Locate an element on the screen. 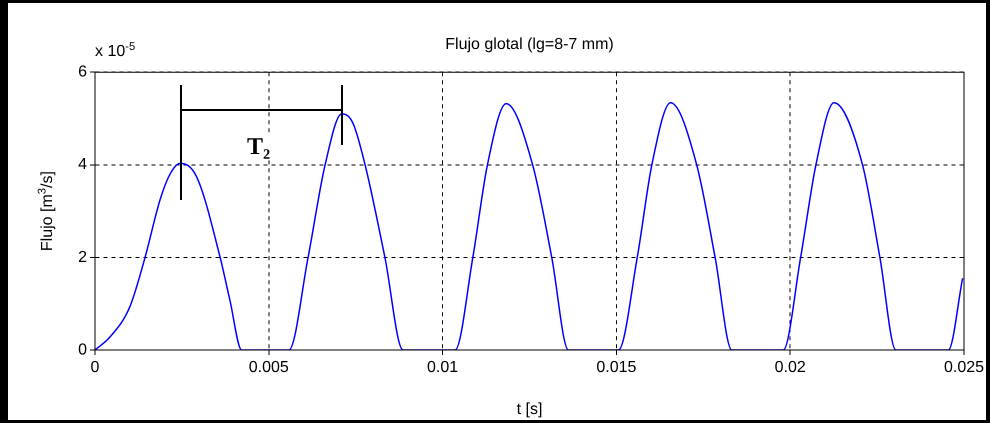  y-tick-label: 2 is located at coordinates (83, 257).